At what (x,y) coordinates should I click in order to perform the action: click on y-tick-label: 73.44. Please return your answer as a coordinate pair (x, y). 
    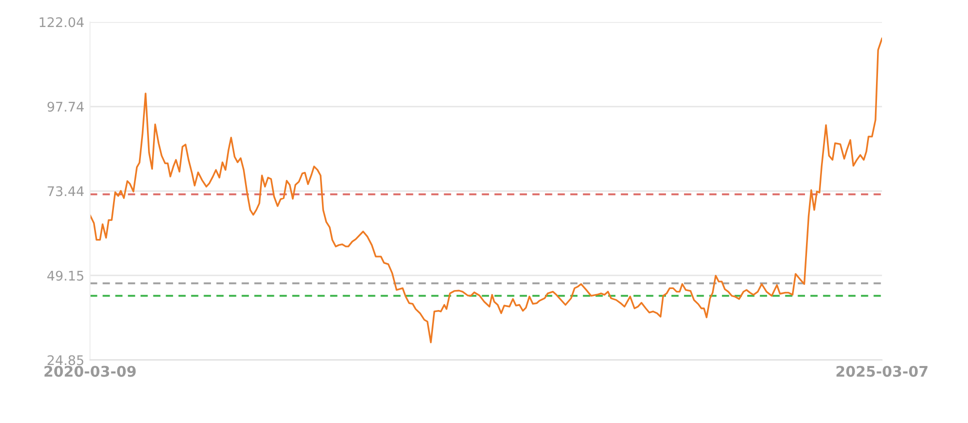
    Looking at the image, I should click on (66, 191).